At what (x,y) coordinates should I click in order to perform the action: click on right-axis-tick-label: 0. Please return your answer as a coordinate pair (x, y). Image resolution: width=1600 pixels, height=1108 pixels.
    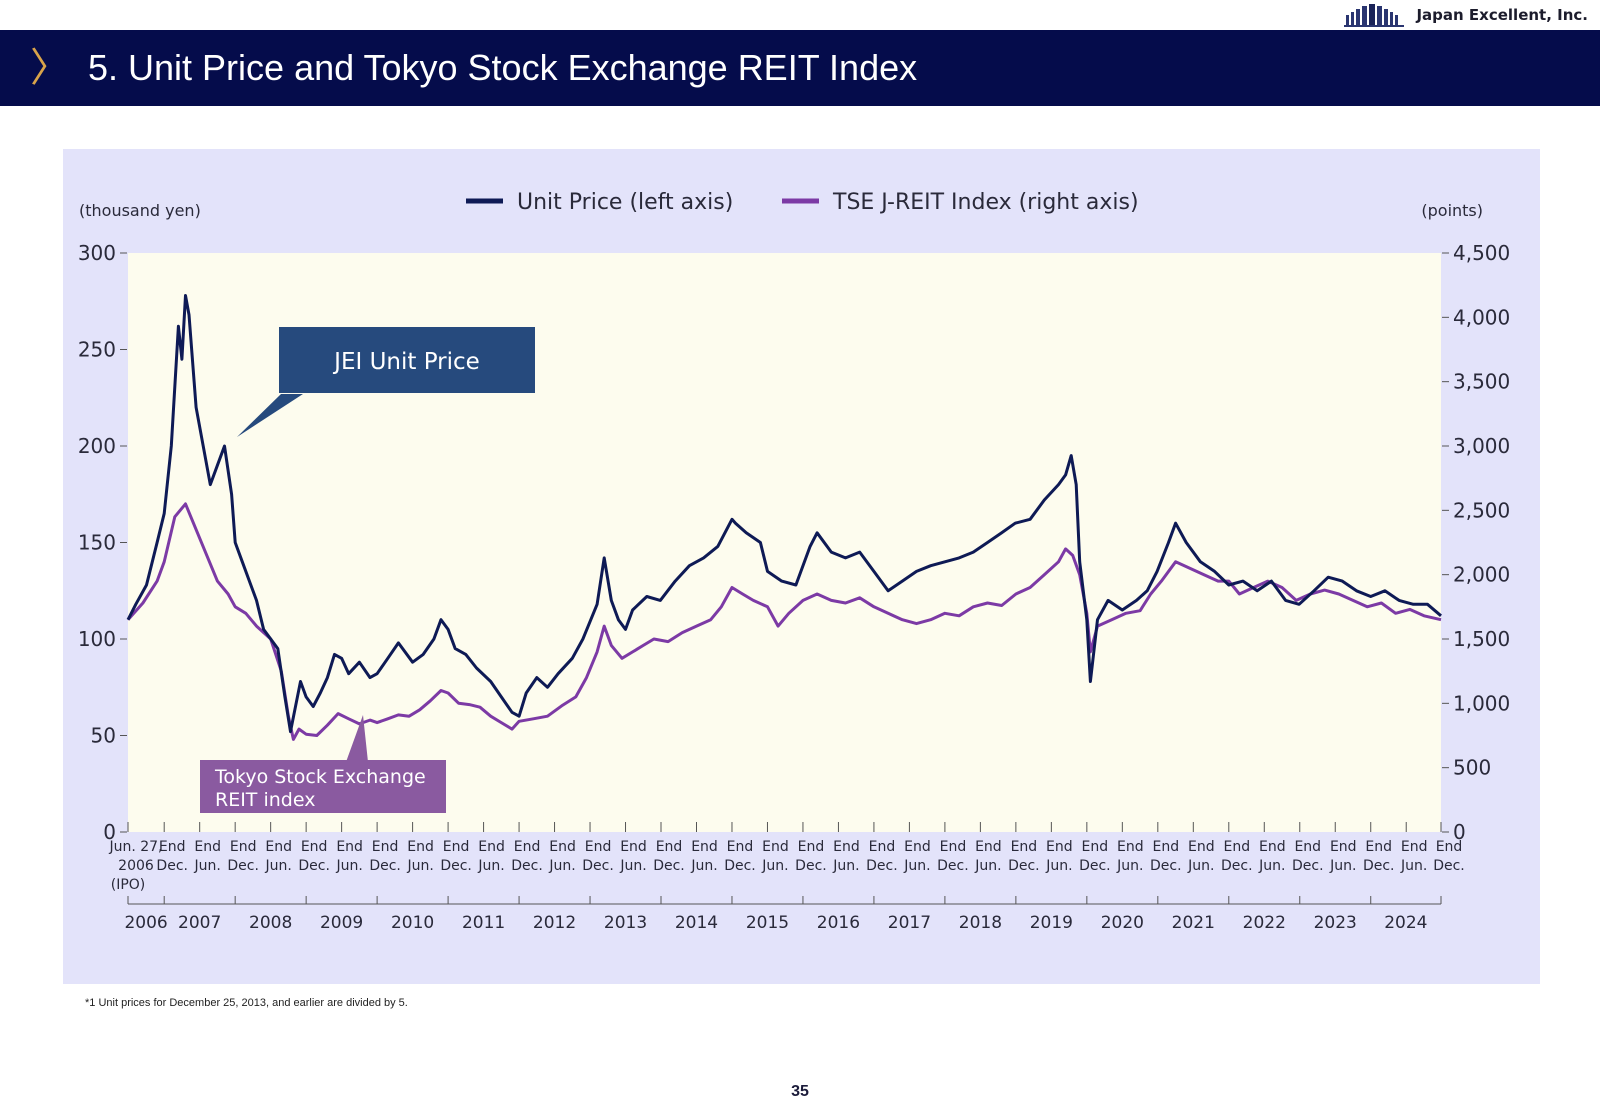
    Looking at the image, I should click on (1459, 832).